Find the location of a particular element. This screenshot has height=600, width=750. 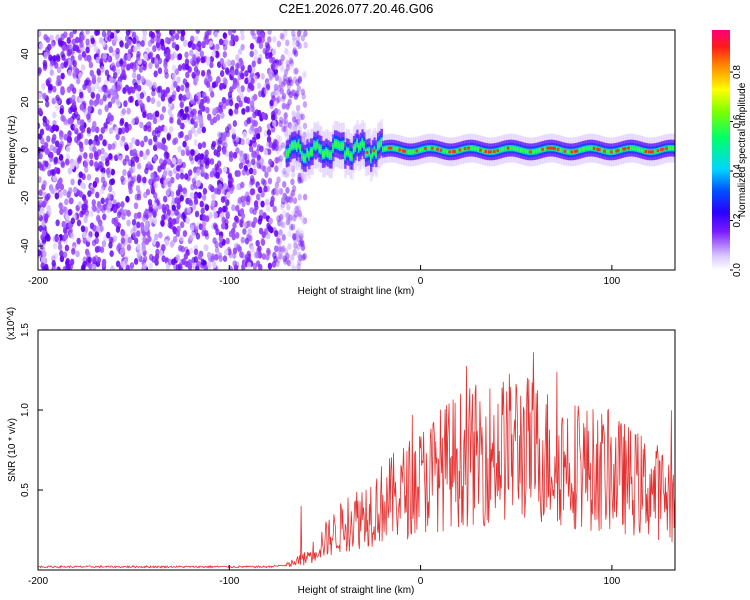

snr-y-ticks: 0.5 1.0 1.5 is located at coordinates (31, 410).